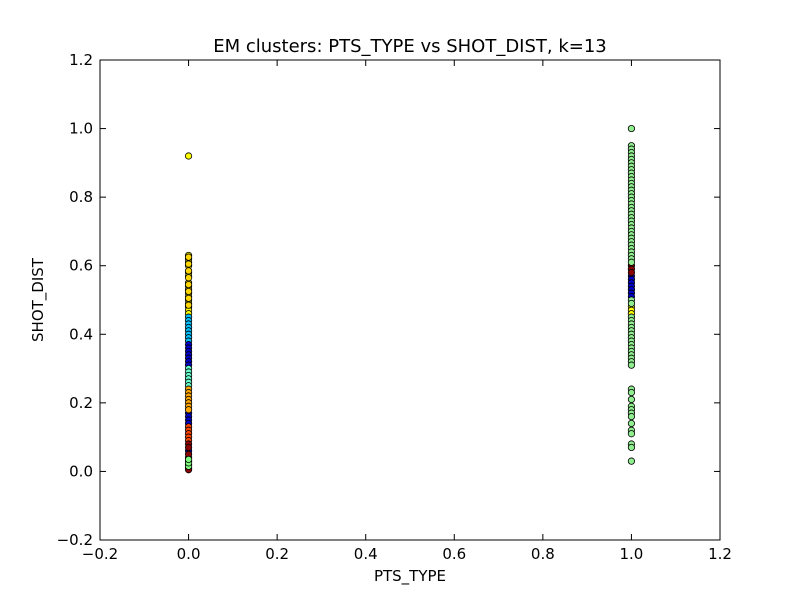 The height and width of the screenshot is (600, 800). I want to click on x-tick-label: 0.4, so click(366, 554).